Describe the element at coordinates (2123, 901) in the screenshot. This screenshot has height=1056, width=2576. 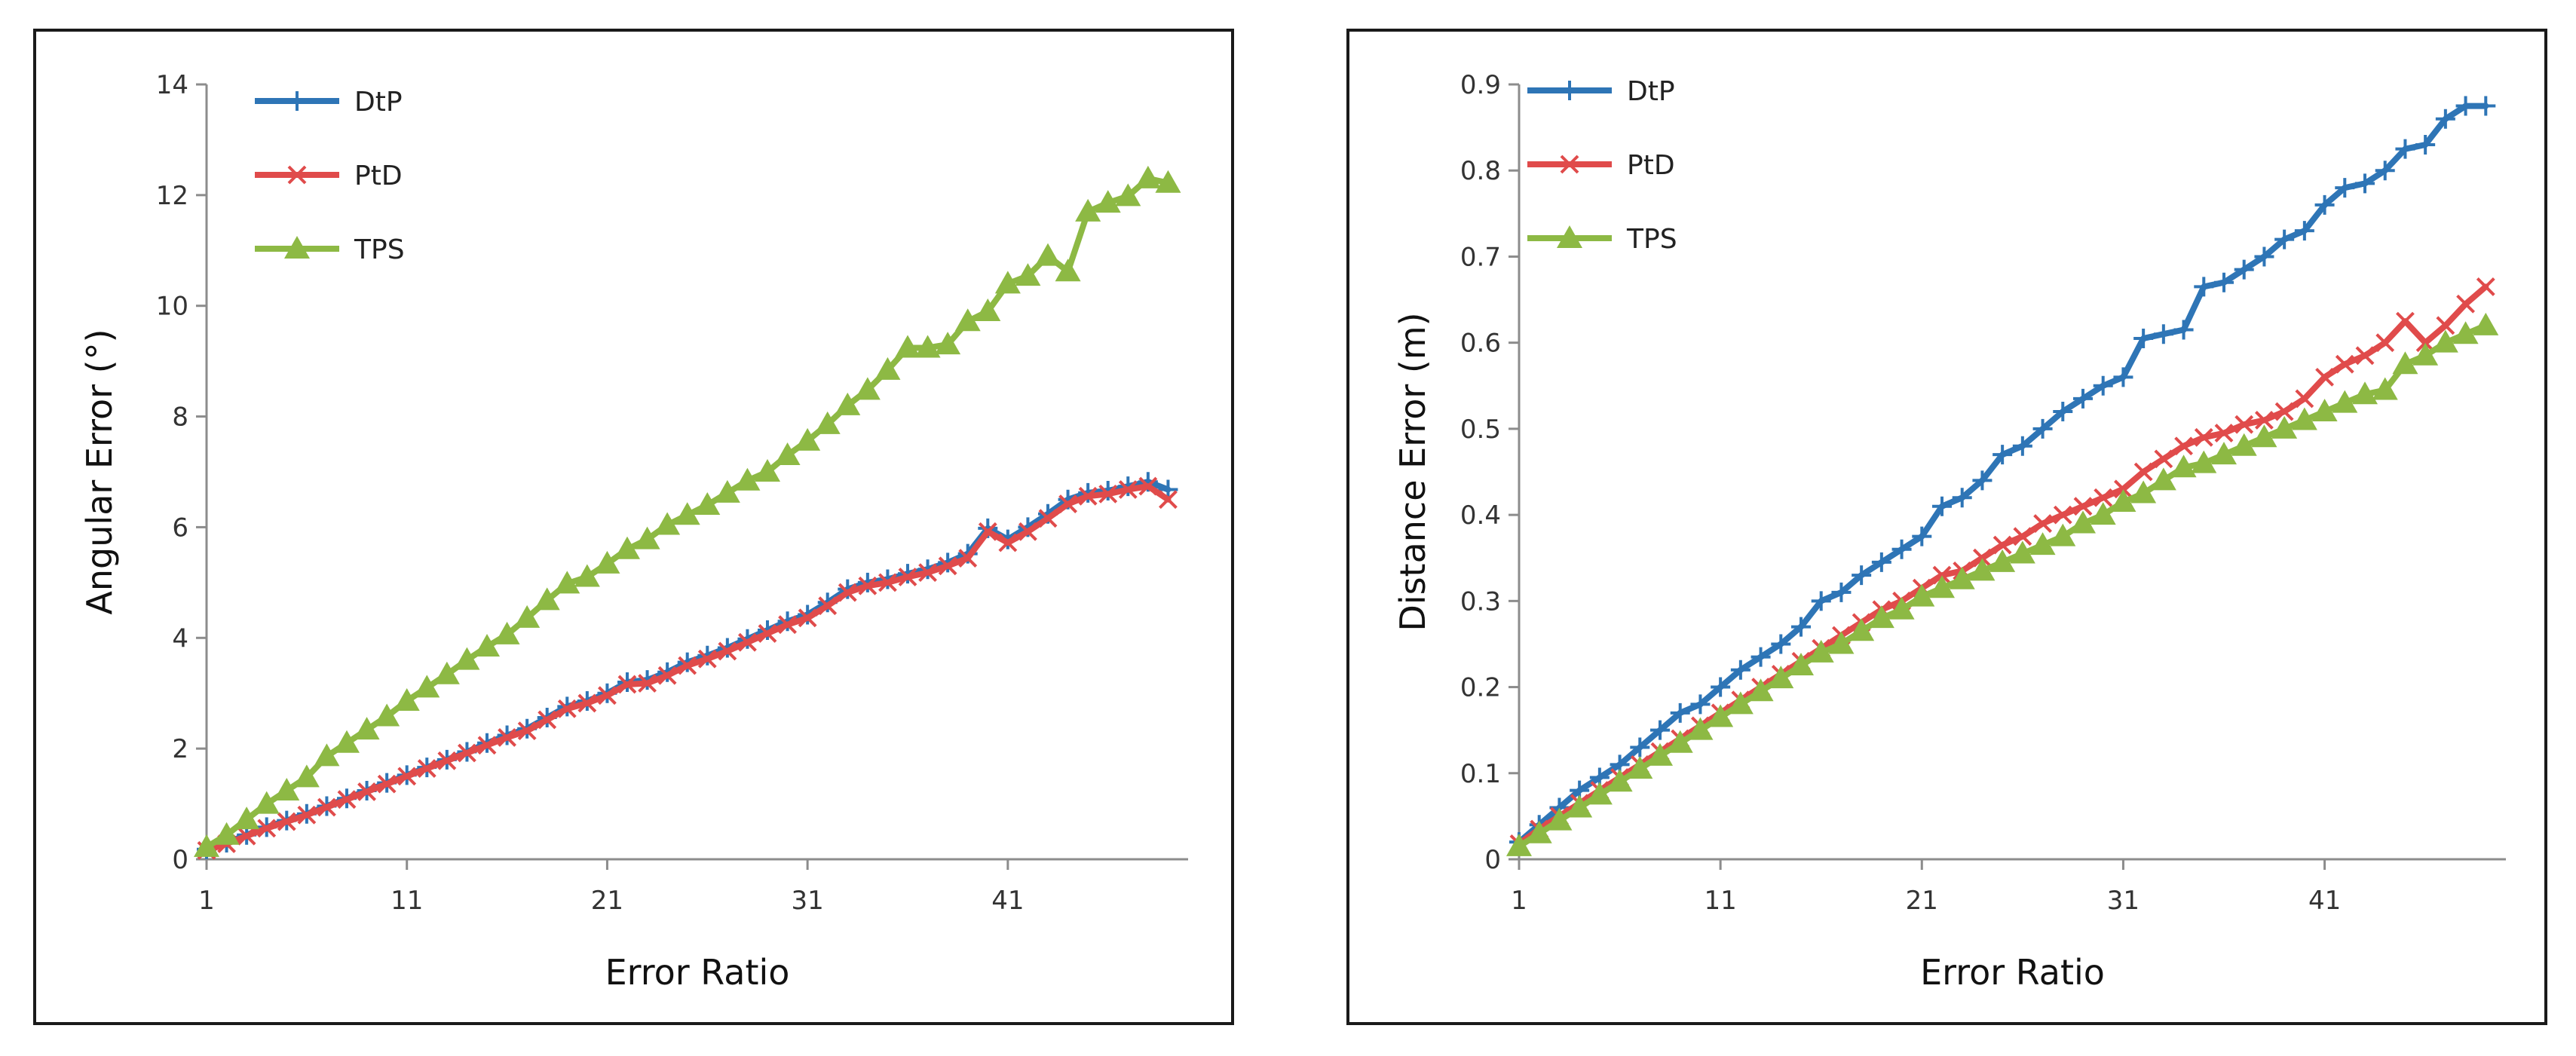
I see `x-tick-label: 31` at that location.